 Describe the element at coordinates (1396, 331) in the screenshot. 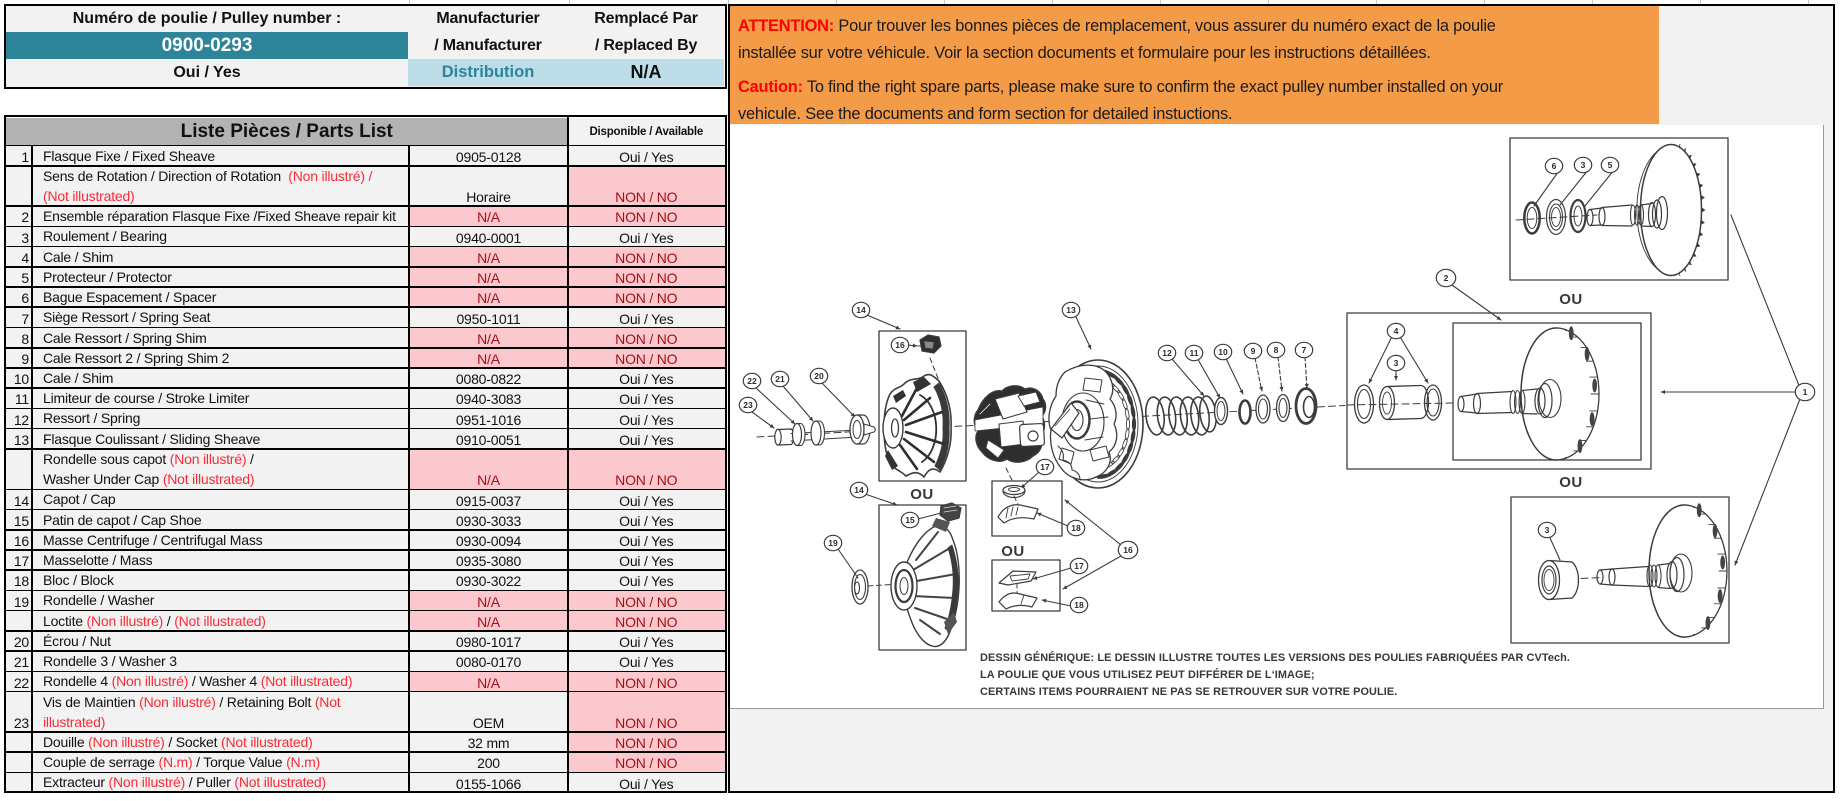

I see `svg-text: 4` at that location.